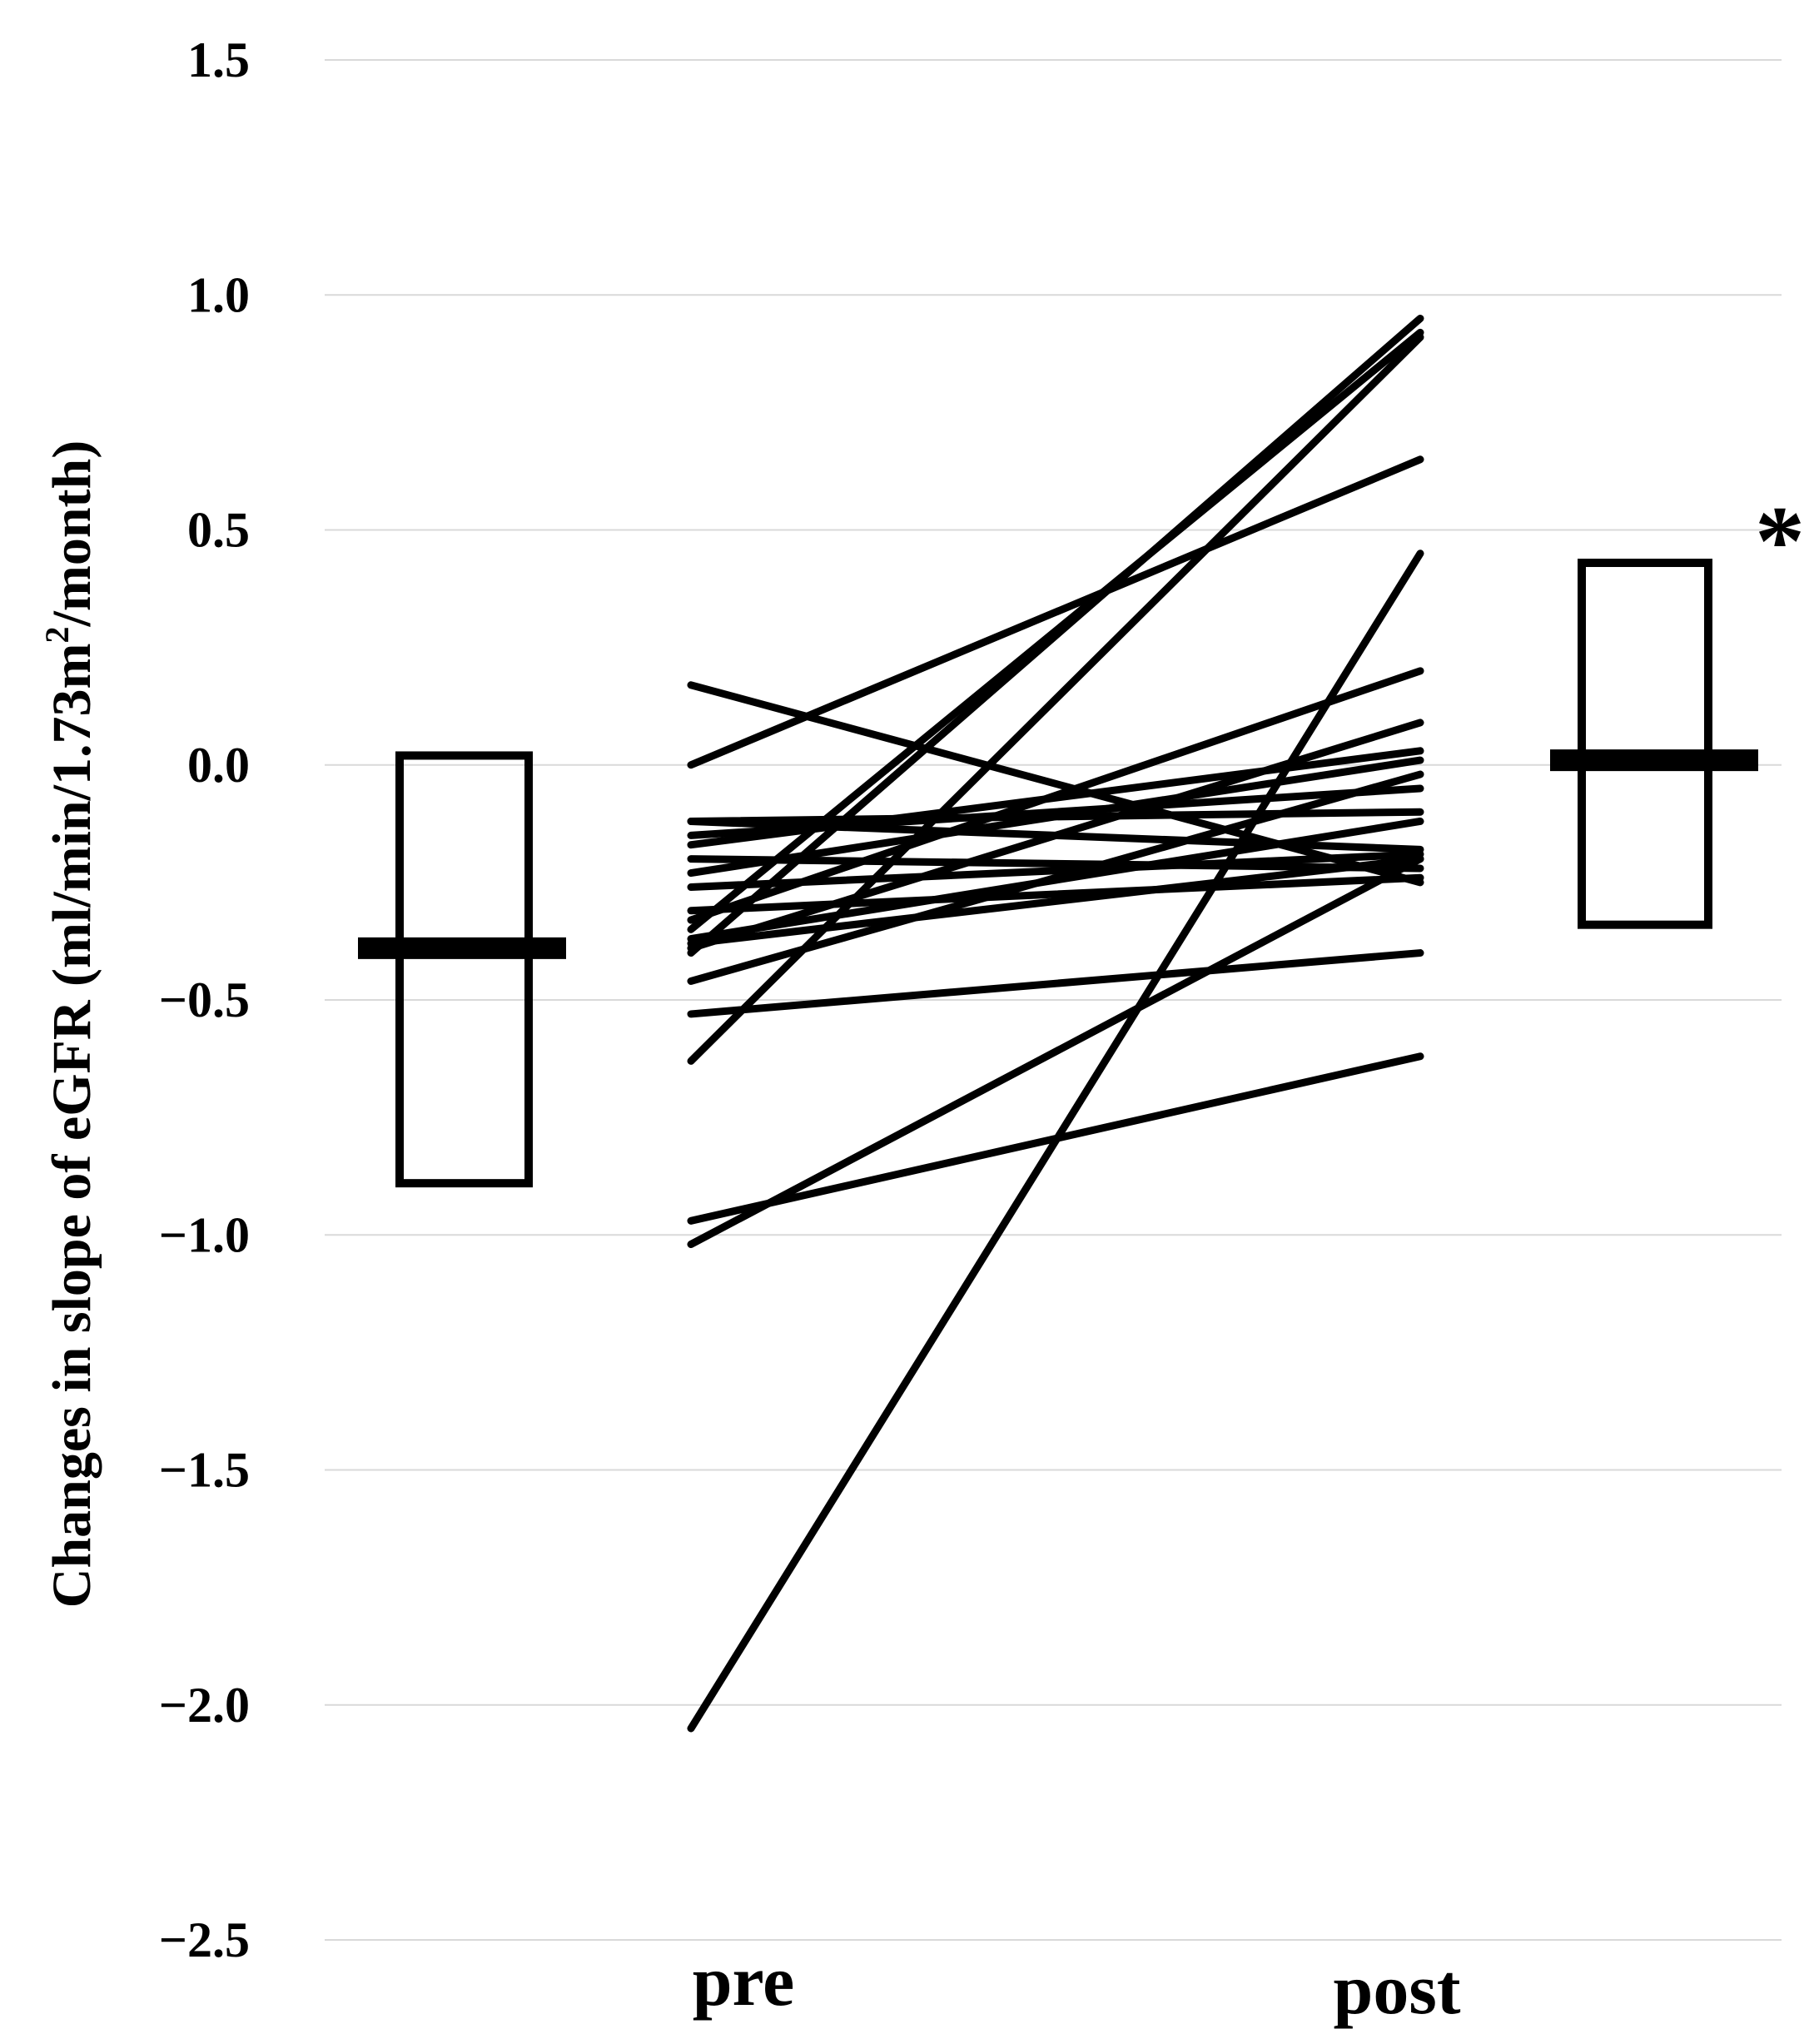 The height and width of the screenshot is (2044, 1814). Describe the element at coordinates (1397, 1989) in the screenshot. I see `x-category-label: post` at that location.